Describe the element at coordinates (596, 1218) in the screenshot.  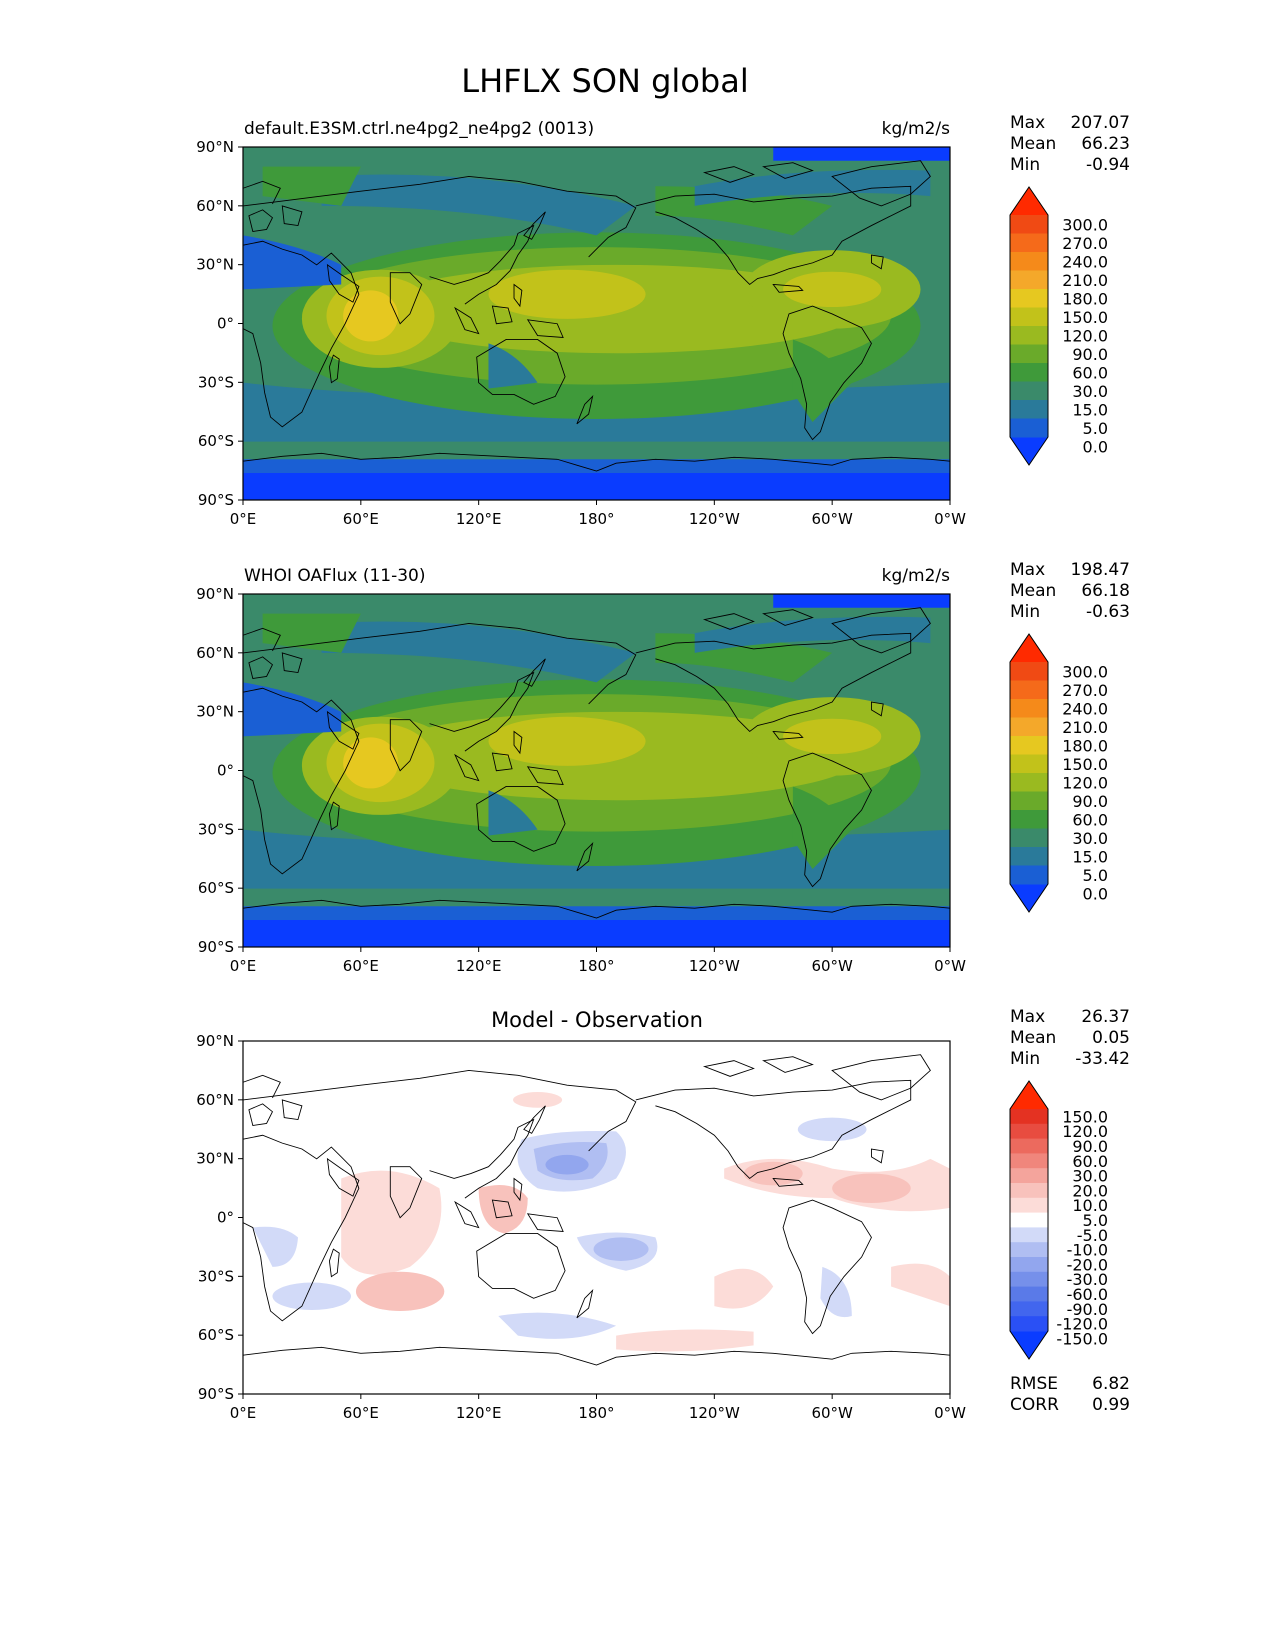
I see `map-difference` at that location.